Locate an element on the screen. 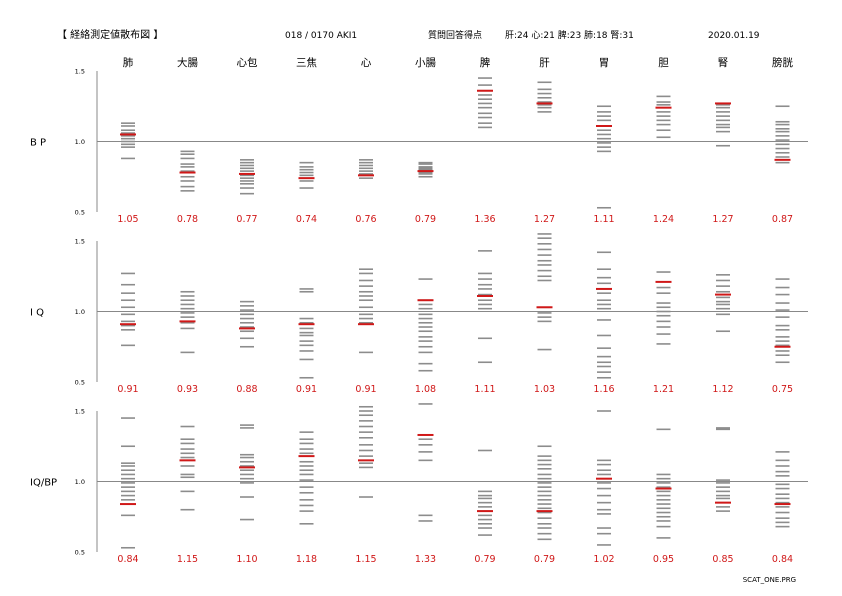 This screenshot has height=596, width=842. mean-label: 1.21 is located at coordinates (663, 389).